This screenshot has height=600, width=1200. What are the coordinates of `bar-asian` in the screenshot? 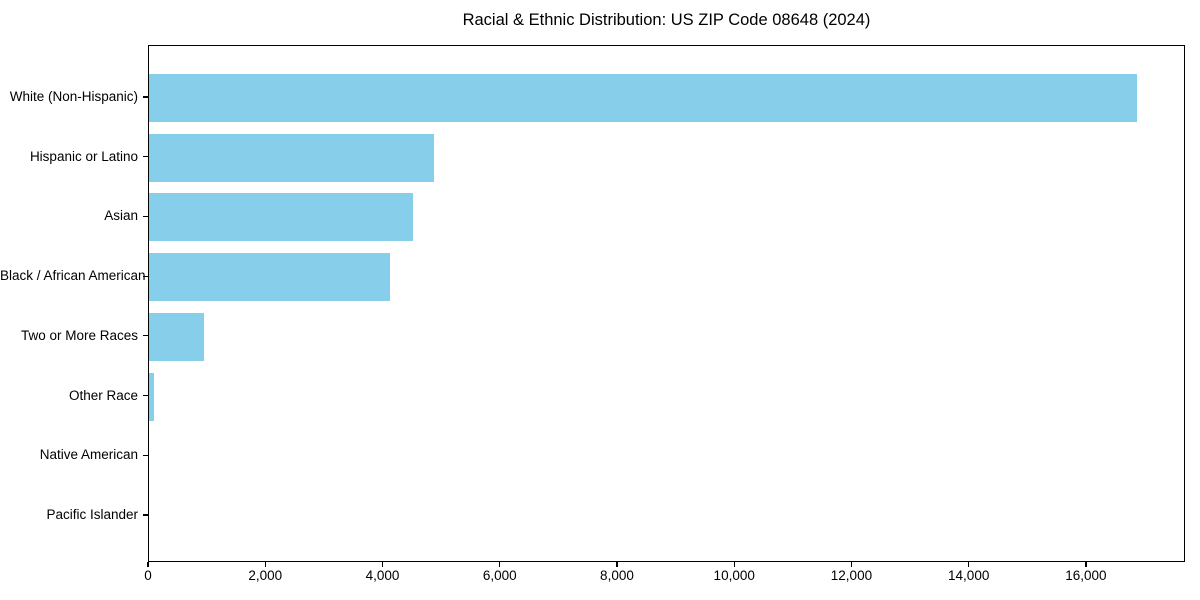 It's located at (281, 217).